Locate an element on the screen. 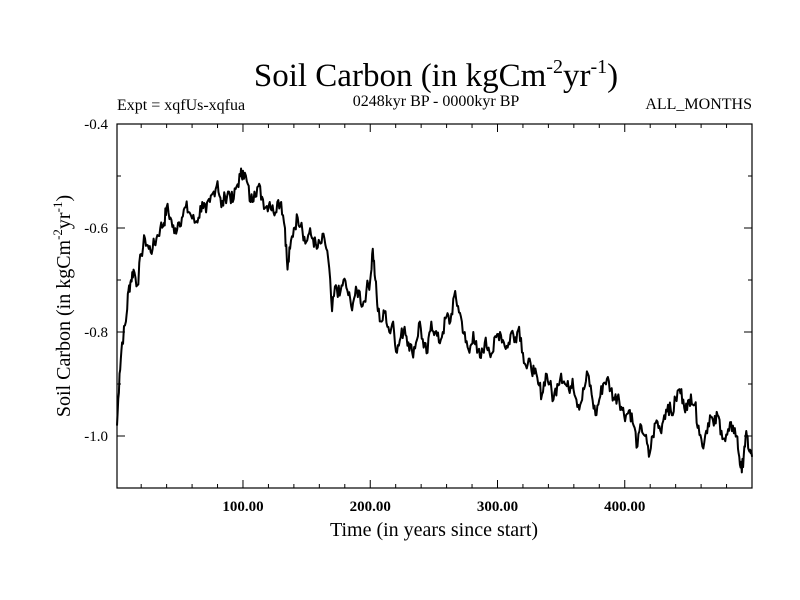  x-axis-label: Time (in years since start) is located at coordinates (434, 530).